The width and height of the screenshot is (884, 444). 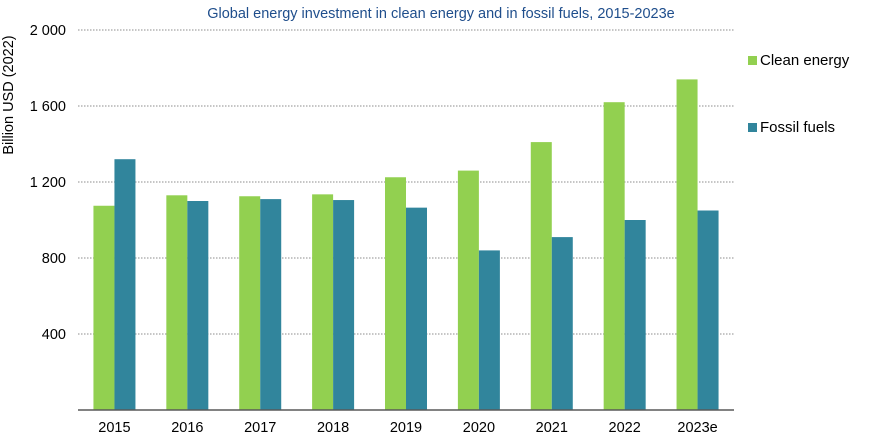 I want to click on bar-fossil-fuels-2023e, so click(x=708, y=310).